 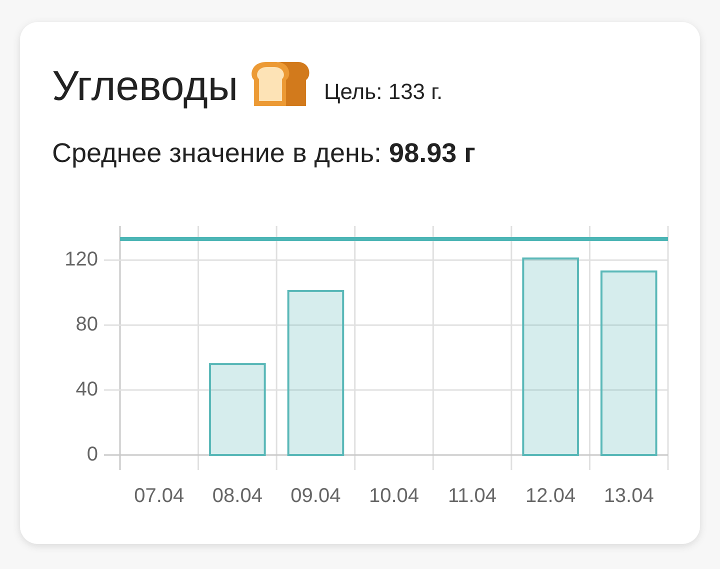 What do you see at coordinates (551, 496) in the screenshot?
I see `x-tick-label: 12.04` at bounding box center [551, 496].